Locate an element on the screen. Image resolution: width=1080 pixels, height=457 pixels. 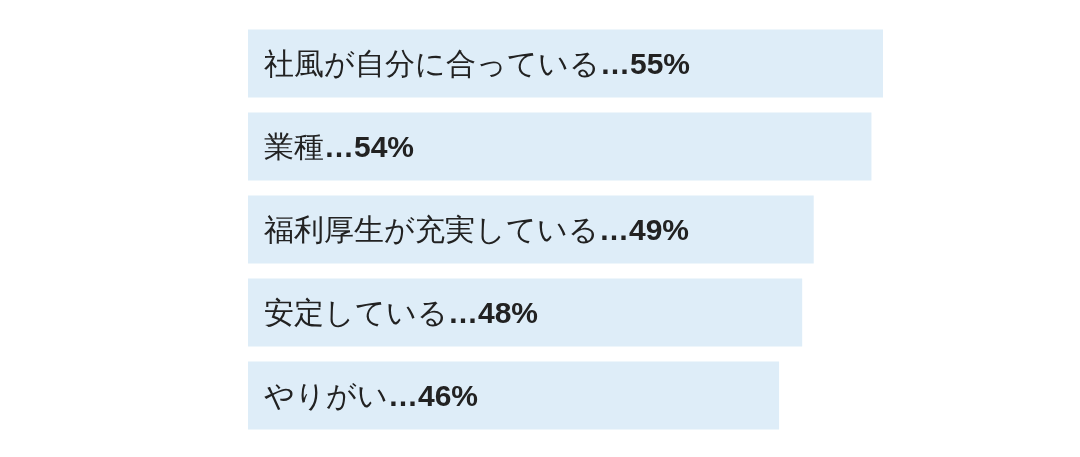
data-label: …46% is located at coordinates (433, 395).